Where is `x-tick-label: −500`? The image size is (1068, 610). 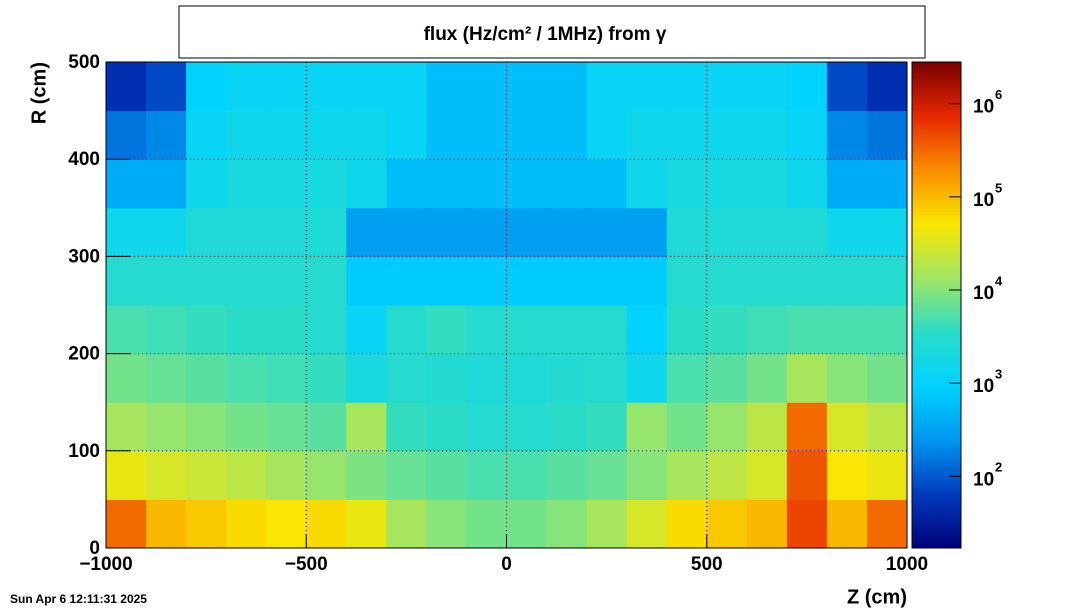 x-tick-label: −500 is located at coordinates (306, 564).